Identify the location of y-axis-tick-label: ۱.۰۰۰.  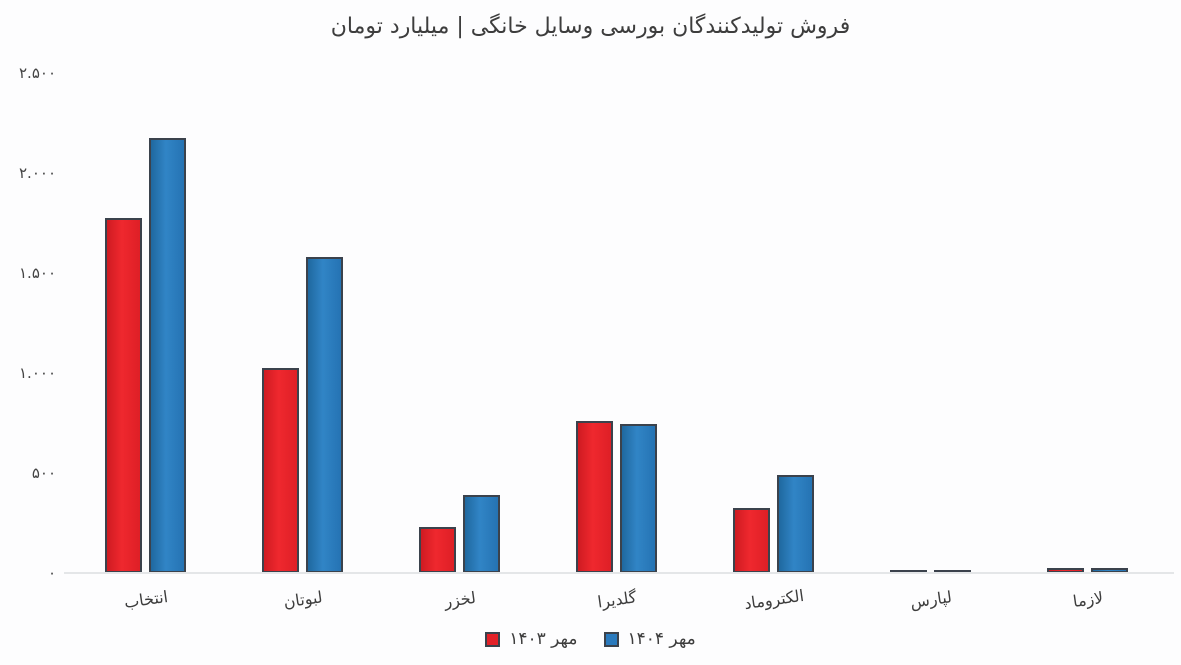
(37, 373).